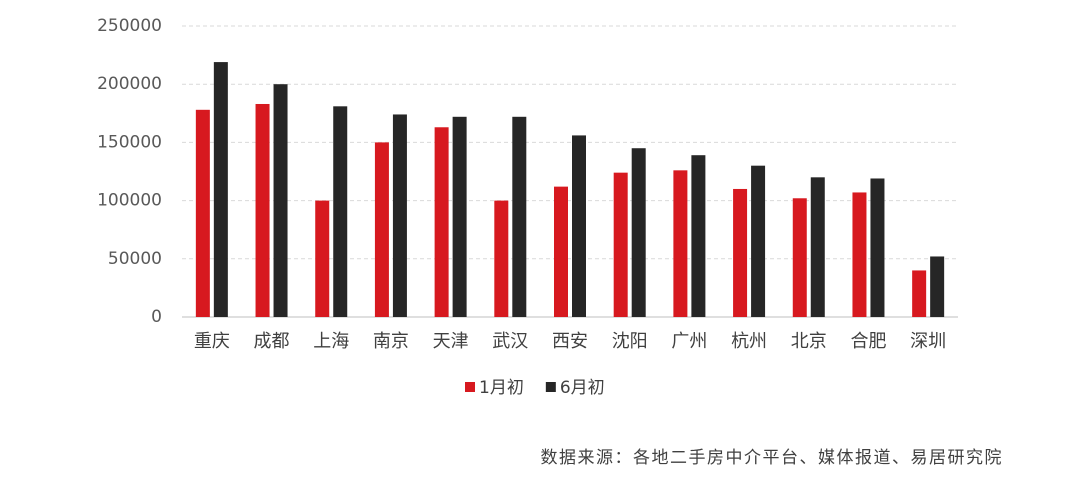  I want to click on x-tick-label: 深圳, so click(928, 341).